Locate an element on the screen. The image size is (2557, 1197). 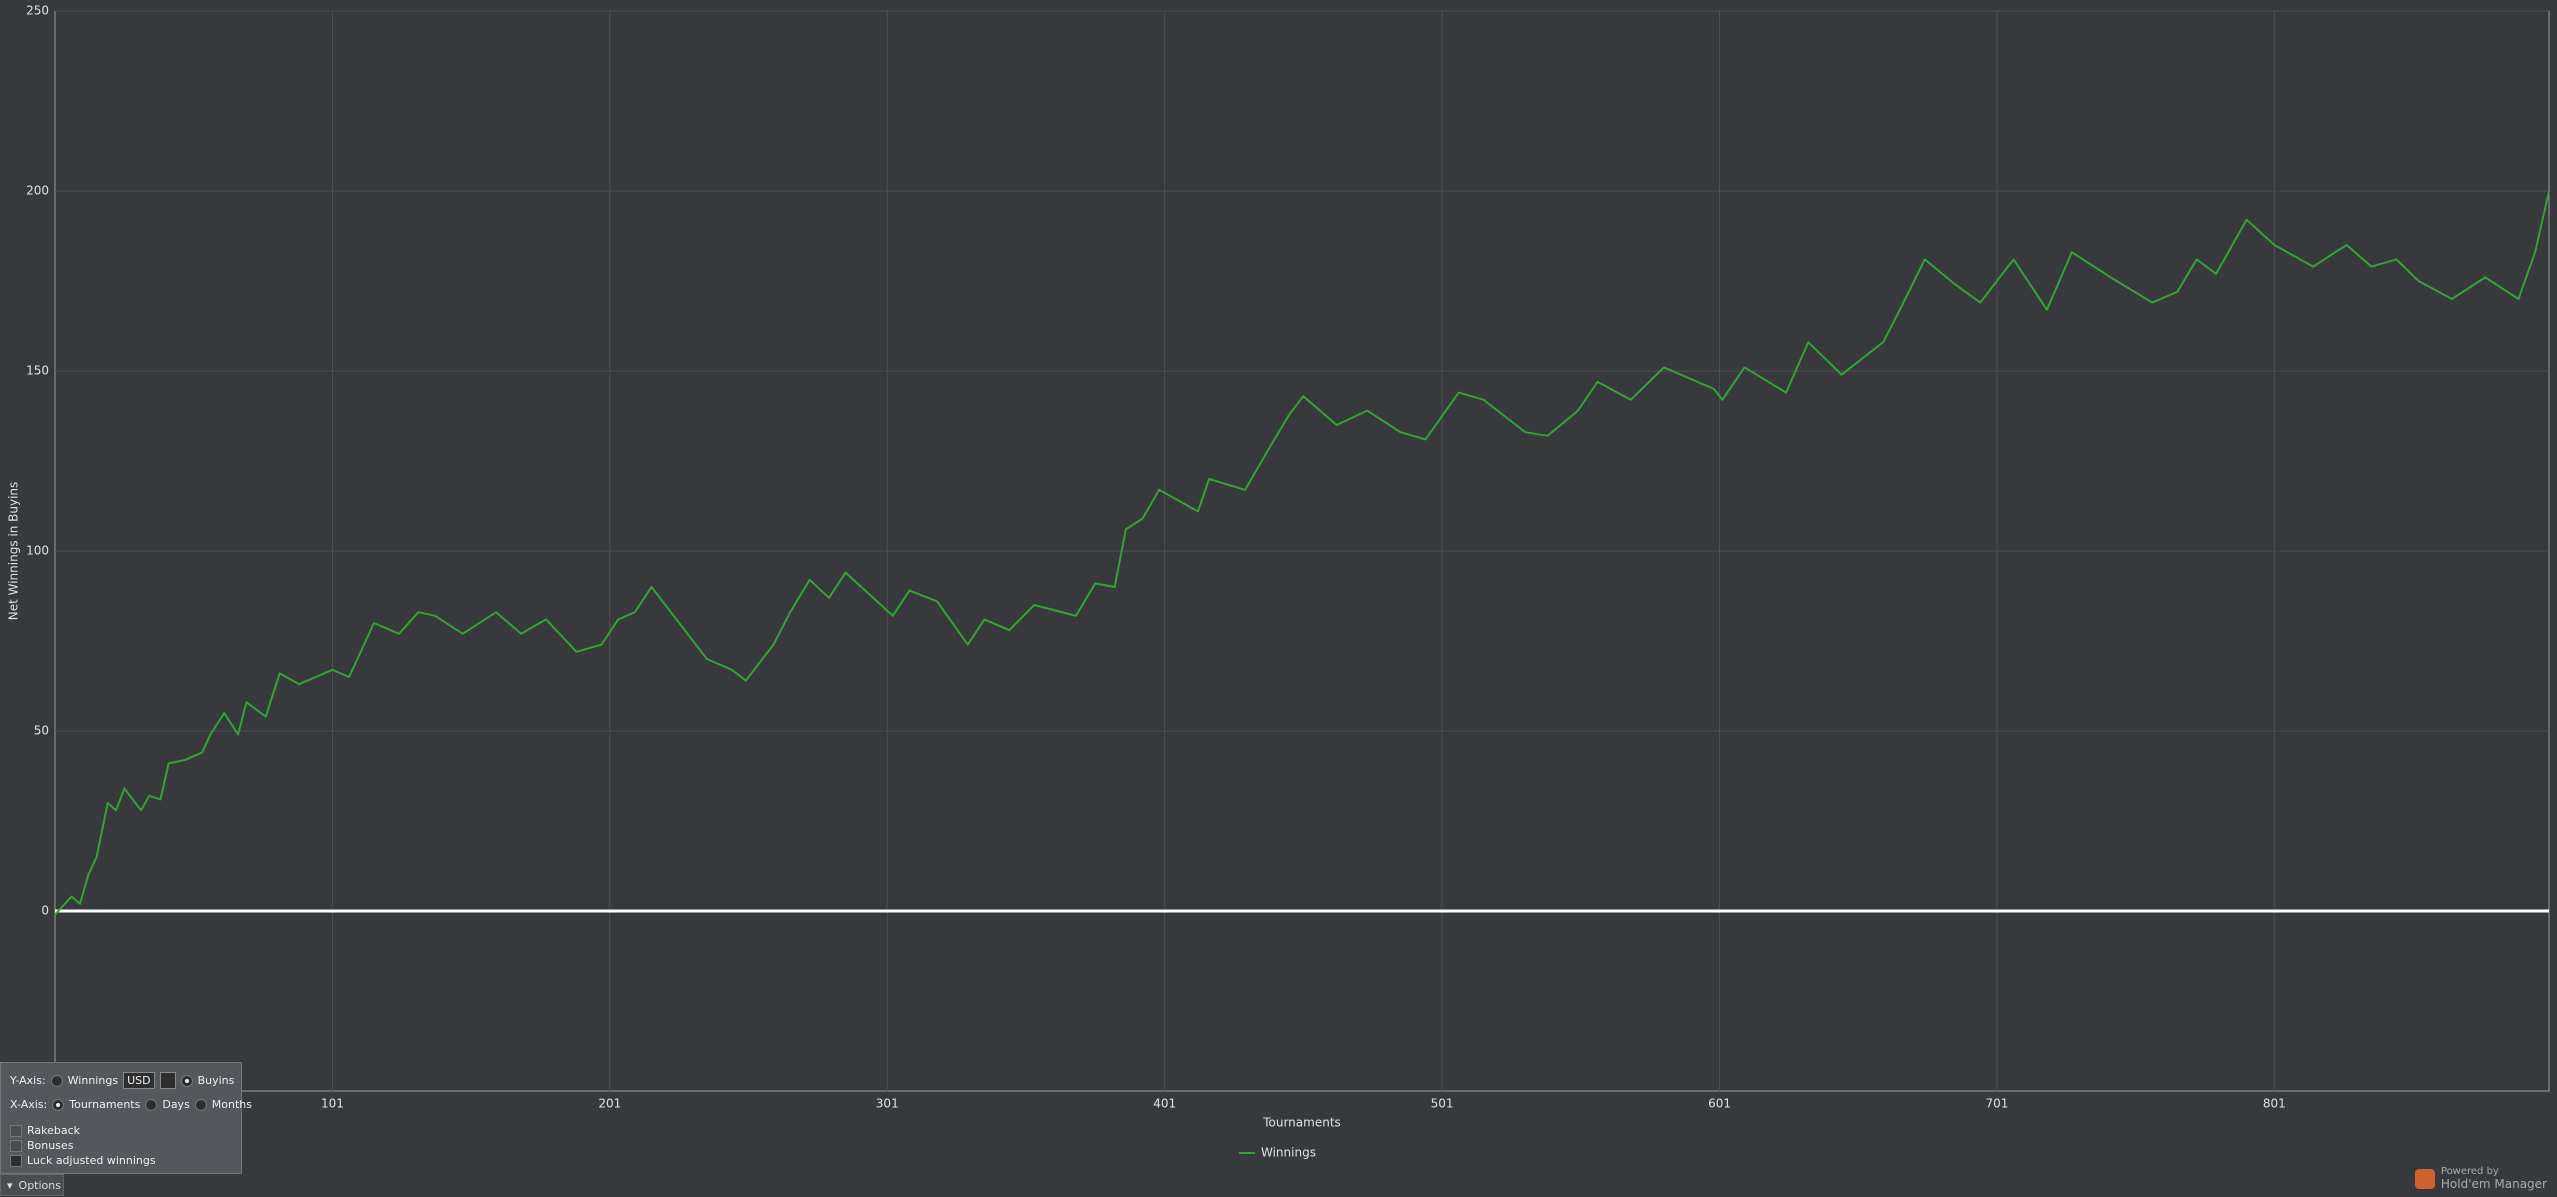
icon: ▾ is located at coordinates (10, 1185).